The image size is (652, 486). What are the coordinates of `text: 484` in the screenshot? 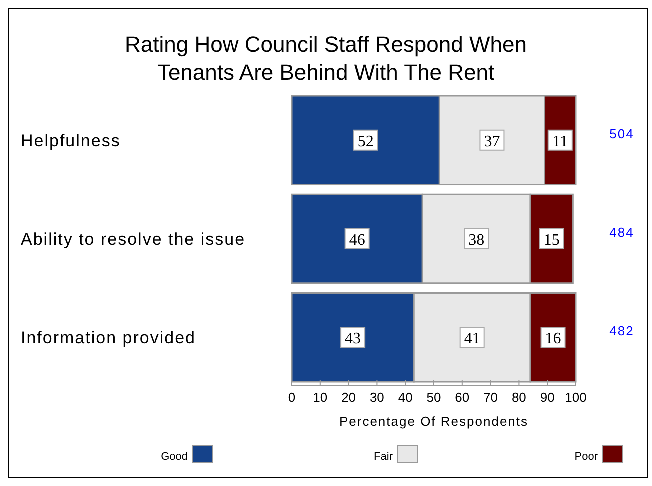 It's located at (622, 232).